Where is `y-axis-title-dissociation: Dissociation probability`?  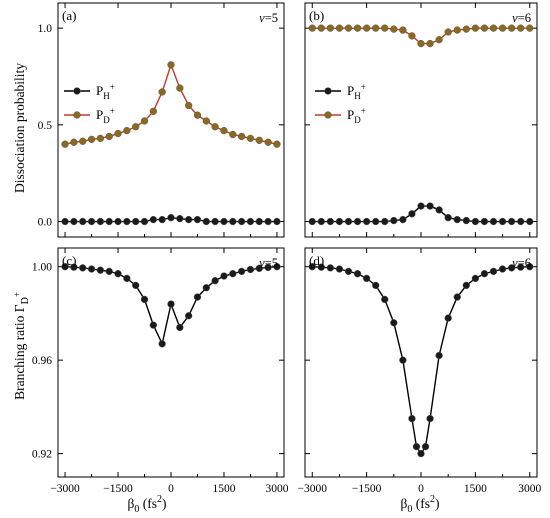 y-axis-title-dissociation: Dissociation probability is located at coordinates (19, 128).